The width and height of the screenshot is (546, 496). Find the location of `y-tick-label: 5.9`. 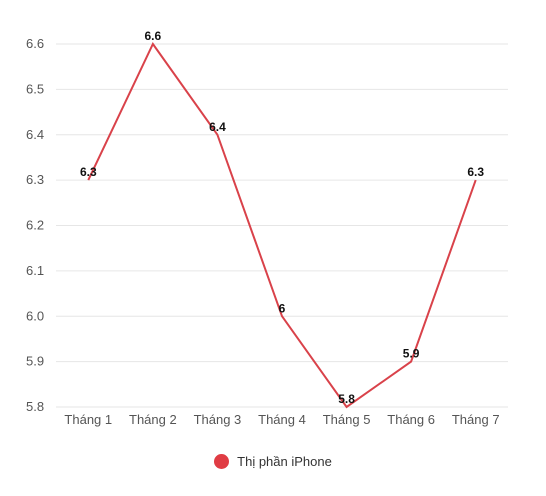

y-tick-label: 5.9 is located at coordinates (35, 361).